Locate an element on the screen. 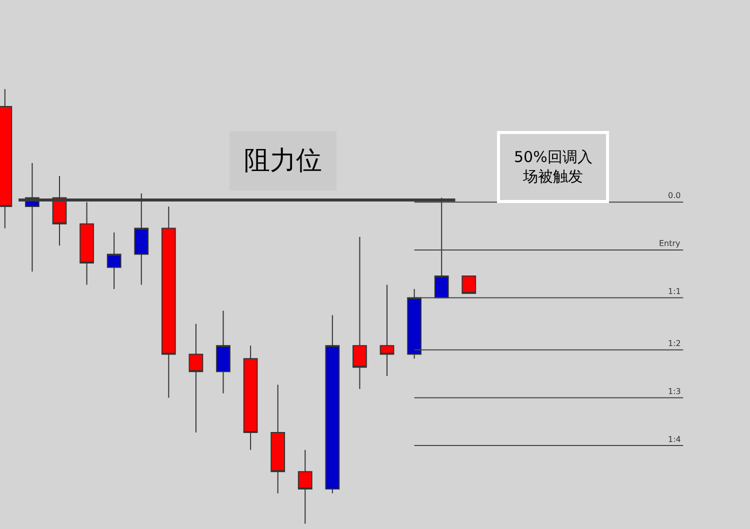 The width and height of the screenshot is (750, 529). annotation: 1:2 is located at coordinates (674, 343).